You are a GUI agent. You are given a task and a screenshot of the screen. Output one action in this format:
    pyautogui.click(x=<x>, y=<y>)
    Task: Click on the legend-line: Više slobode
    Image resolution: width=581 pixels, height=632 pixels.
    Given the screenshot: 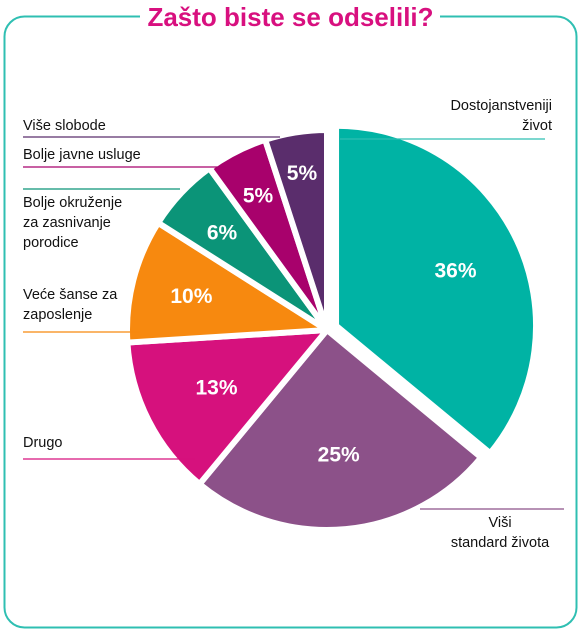 What is the action you would take?
    pyautogui.click(x=64, y=126)
    